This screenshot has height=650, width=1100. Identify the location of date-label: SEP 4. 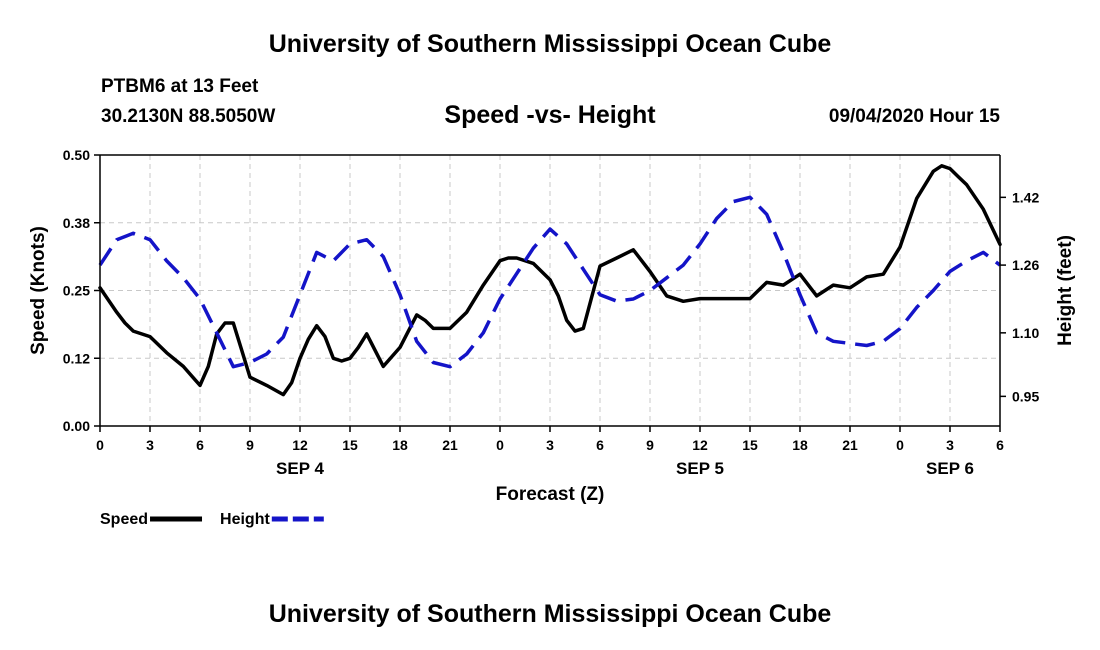
(300, 468).